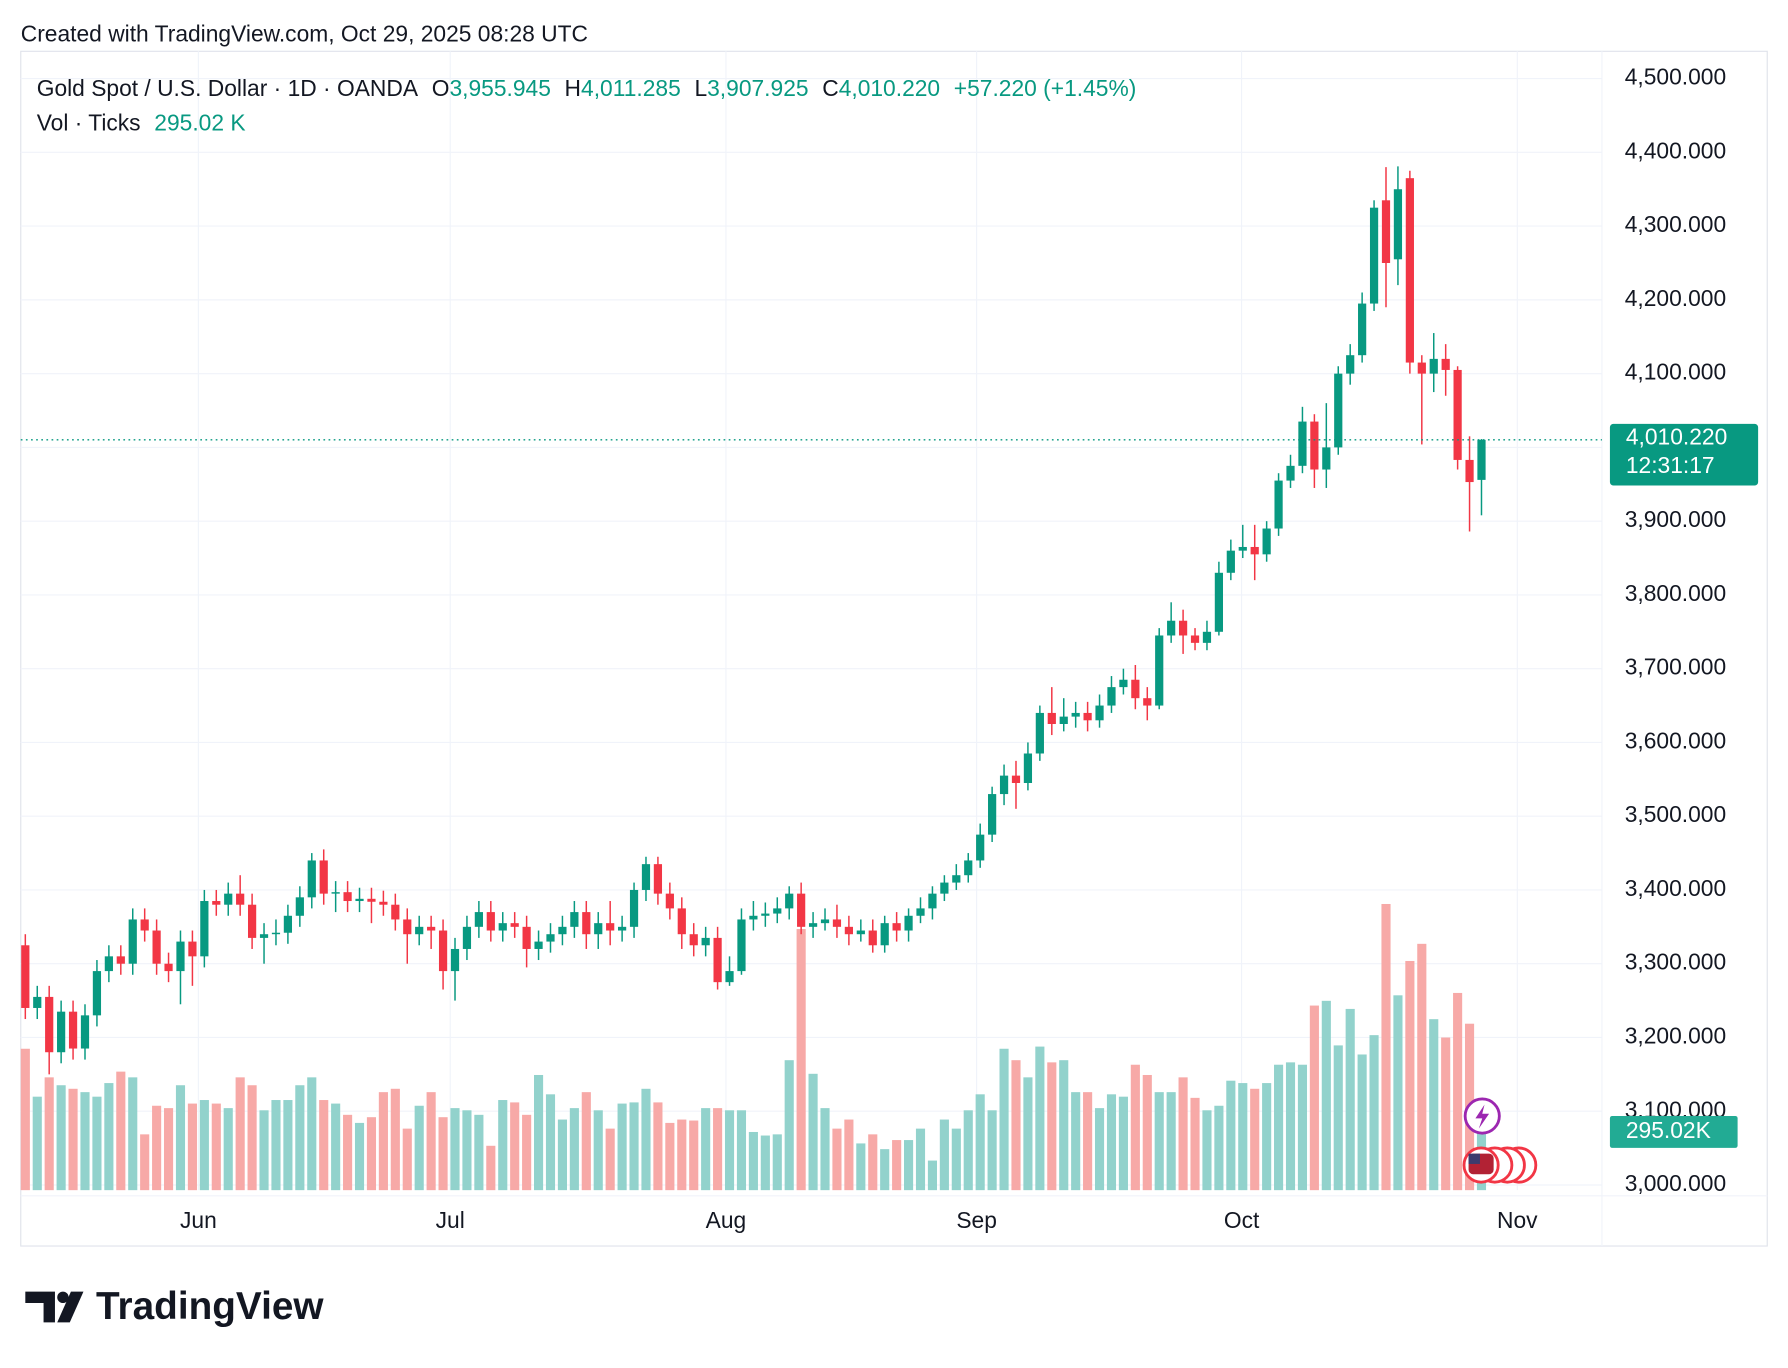  What do you see at coordinates (1675, 814) in the screenshot?
I see `y-tick-label: 3,500.000` at bounding box center [1675, 814].